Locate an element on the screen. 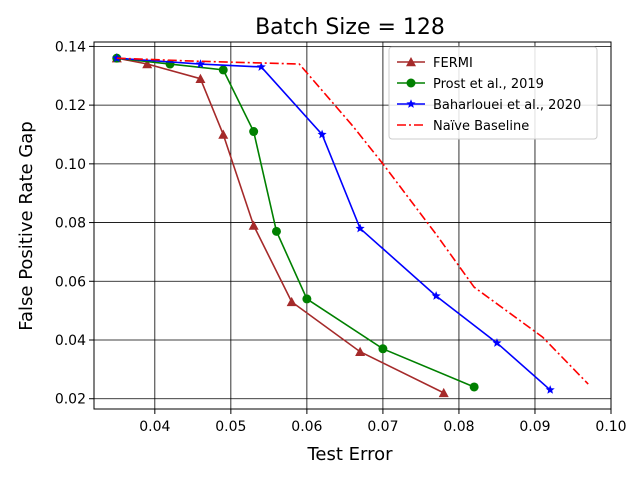  x-tick-label: 0.05 is located at coordinates (230, 427).